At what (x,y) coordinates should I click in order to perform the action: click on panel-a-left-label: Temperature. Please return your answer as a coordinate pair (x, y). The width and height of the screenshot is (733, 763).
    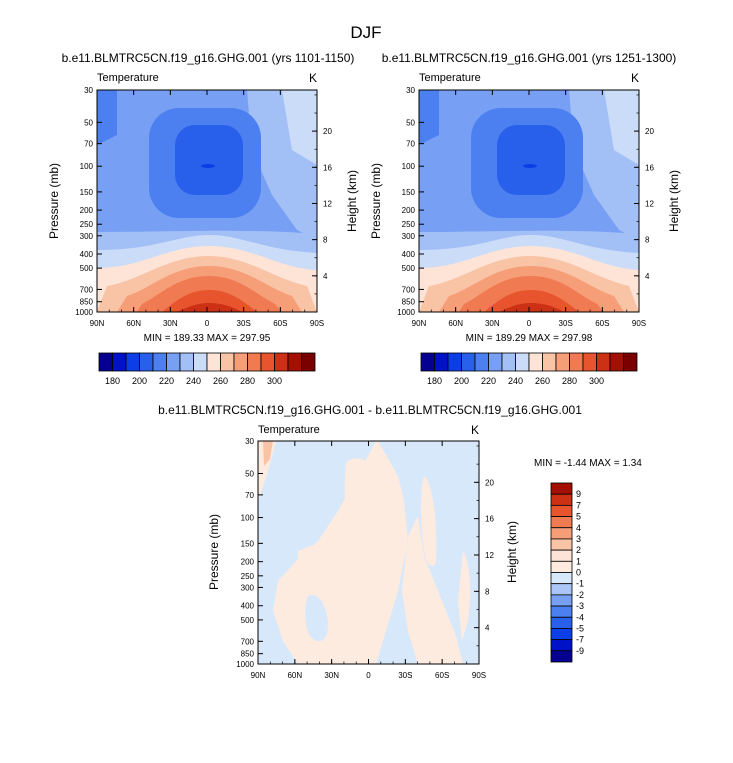
    Looking at the image, I should click on (128, 78).